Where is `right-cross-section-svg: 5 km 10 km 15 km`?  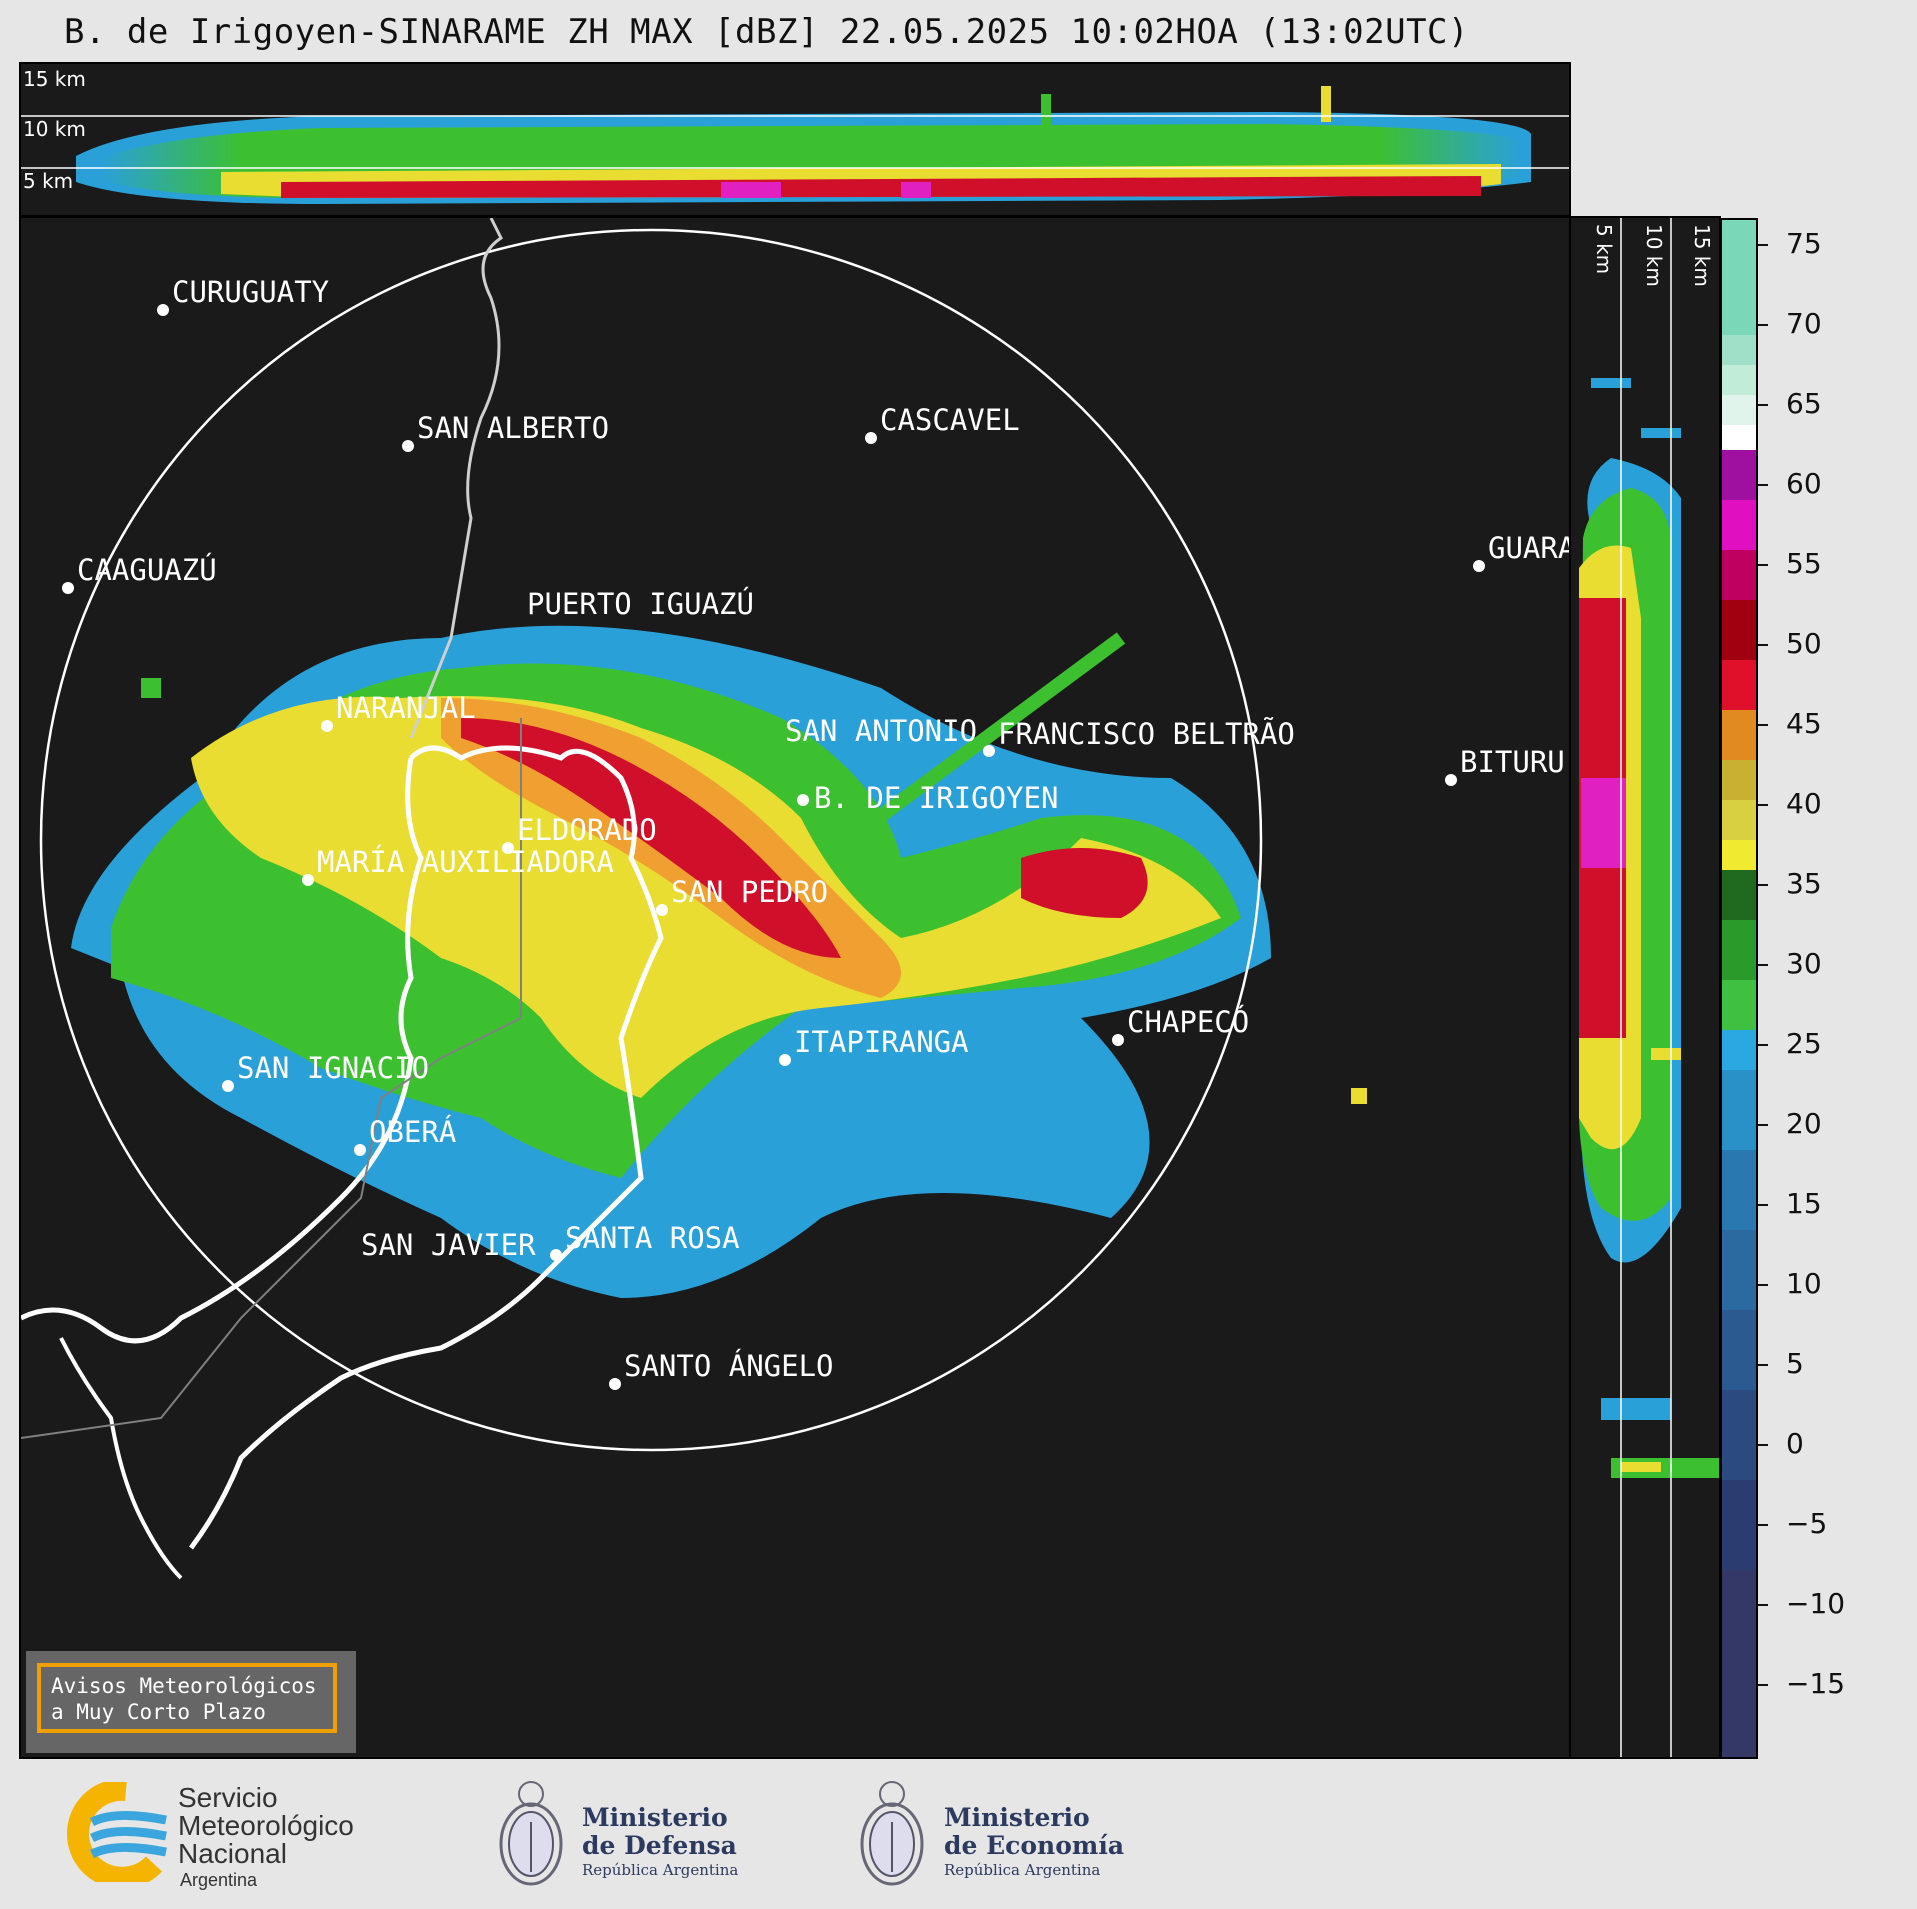
right-cross-section-svg: 5 km 10 km 15 km is located at coordinates (1649, 987).